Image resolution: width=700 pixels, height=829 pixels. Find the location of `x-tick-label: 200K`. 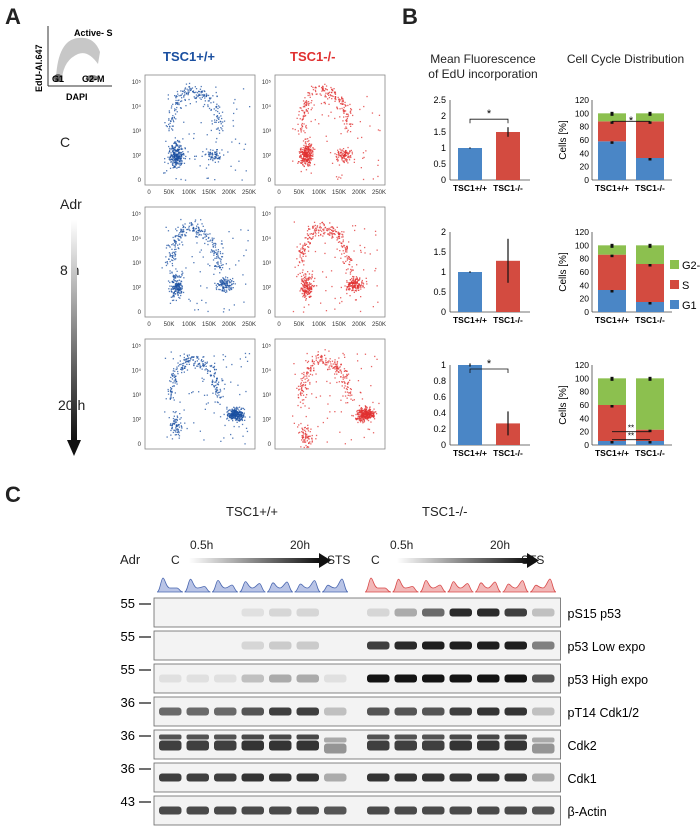

x-tick-label: 200K is located at coordinates (229, 193).